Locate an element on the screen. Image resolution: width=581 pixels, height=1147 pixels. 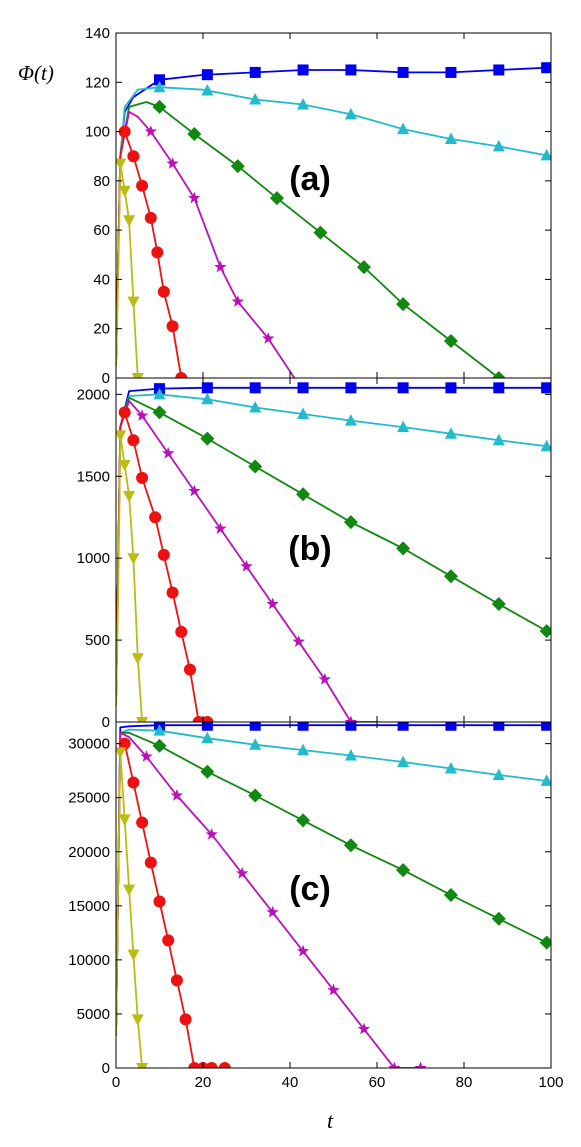
y-axis-label: Φ(t) is located at coordinates (36, 73).